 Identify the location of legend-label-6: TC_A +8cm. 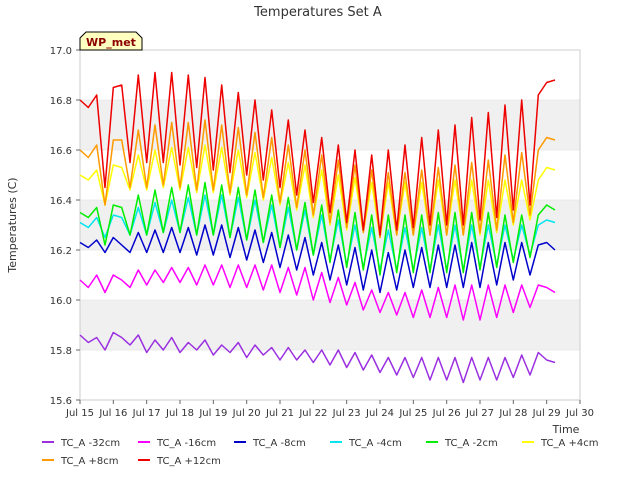
(89, 461).